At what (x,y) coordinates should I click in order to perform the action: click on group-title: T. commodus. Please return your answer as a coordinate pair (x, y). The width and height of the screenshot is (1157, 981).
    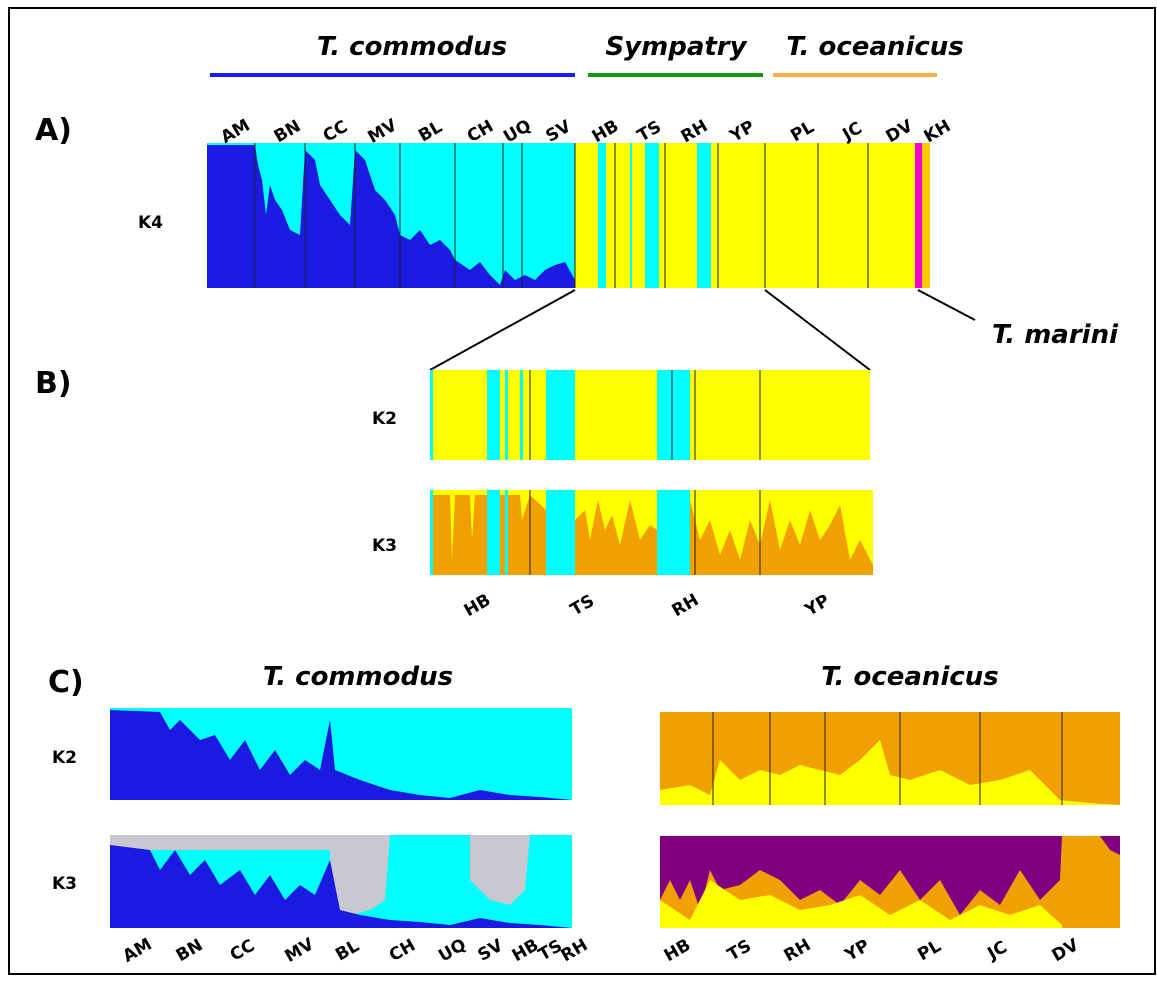
    Looking at the image, I should click on (412, 47).